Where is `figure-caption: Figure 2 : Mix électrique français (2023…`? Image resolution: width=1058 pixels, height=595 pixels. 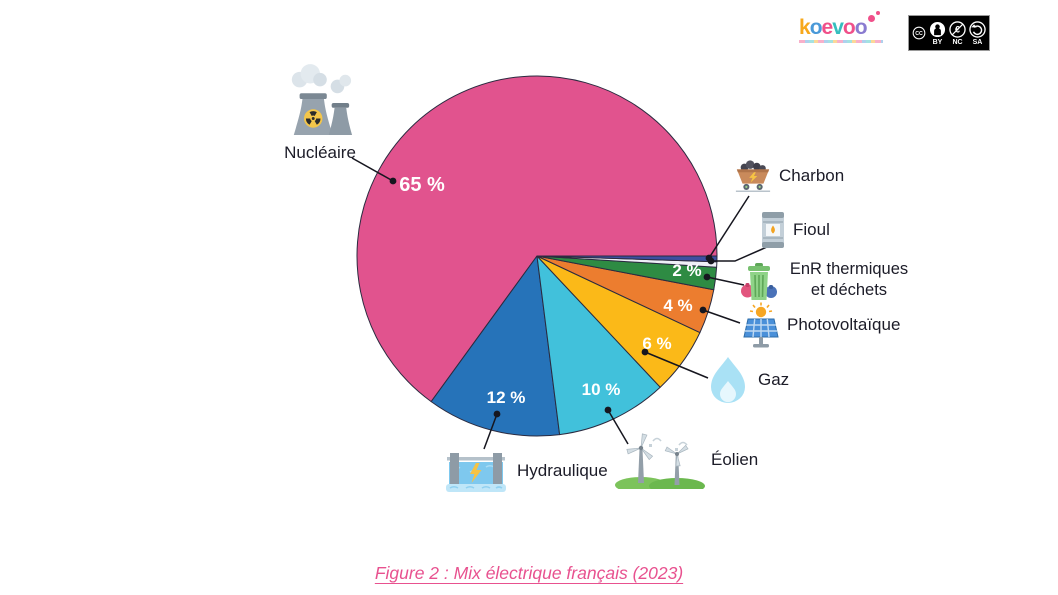 figure-caption: Figure 2 : Mix électrique français (2023… is located at coordinates (529, 573).